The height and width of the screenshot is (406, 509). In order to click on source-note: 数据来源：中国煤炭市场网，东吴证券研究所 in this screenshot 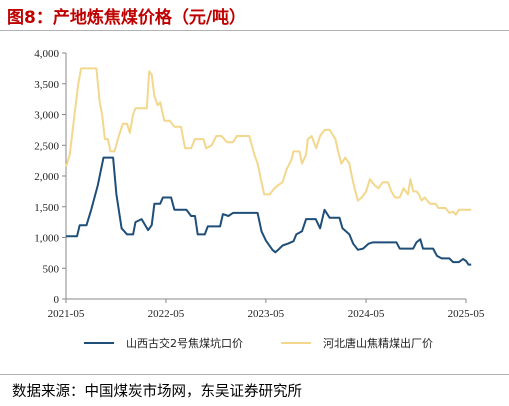, I will do `click(157, 392)`.